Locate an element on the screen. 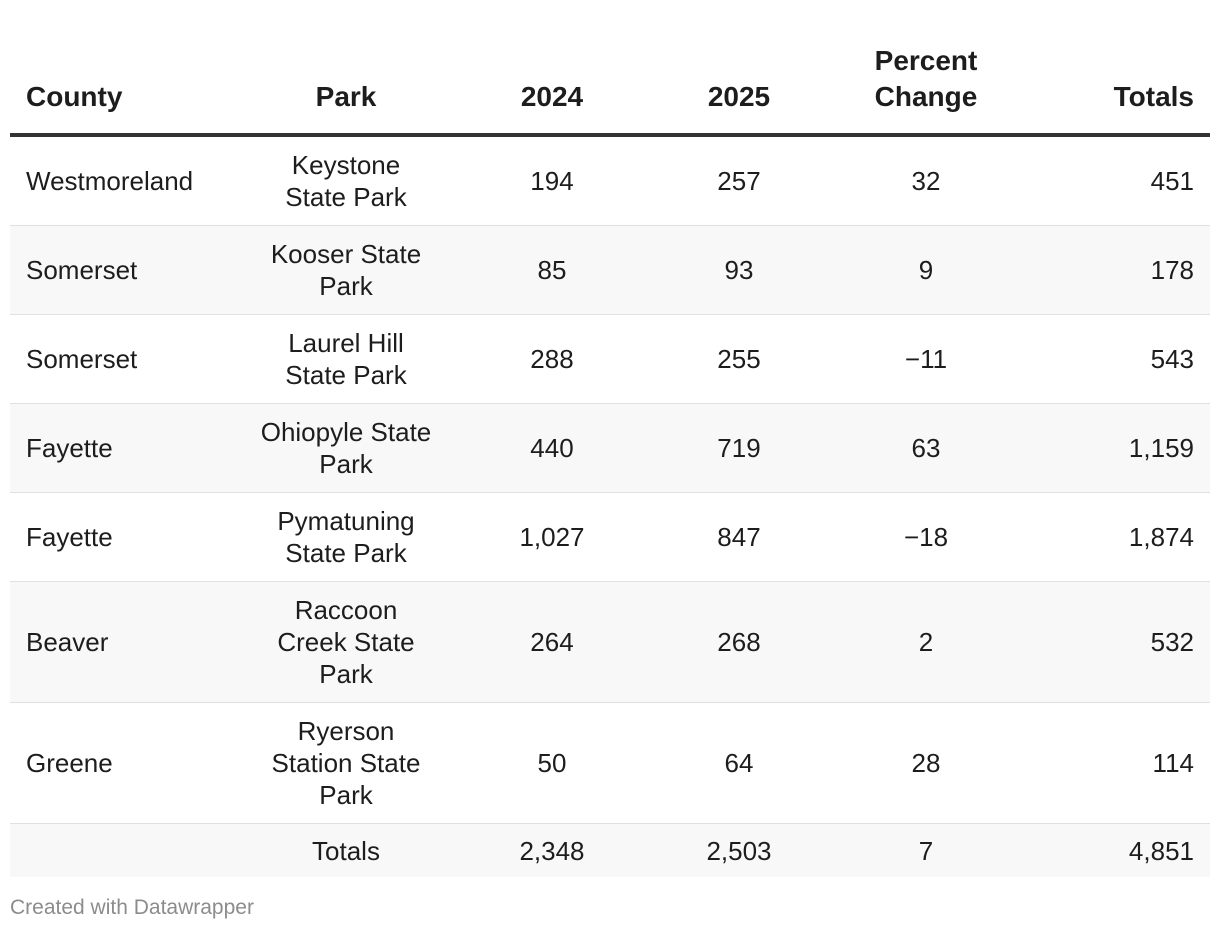  column-header-2024: 2024 is located at coordinates (552, 68).